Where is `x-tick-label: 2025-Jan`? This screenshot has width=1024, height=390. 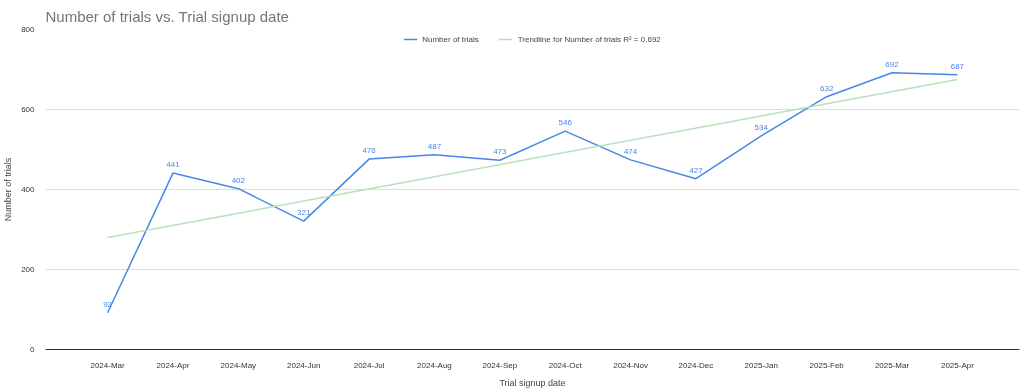 x-tick-label: 2025-Jan is located at coordinates (761, 365).